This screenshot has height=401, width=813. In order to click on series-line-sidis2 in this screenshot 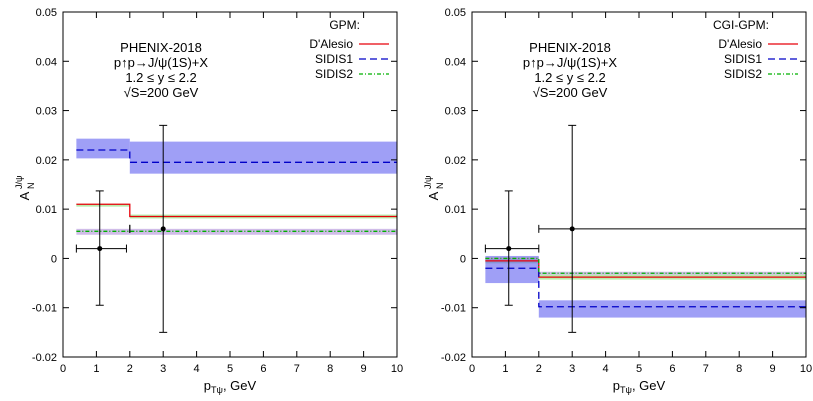, I will do `click(645, 265)`.